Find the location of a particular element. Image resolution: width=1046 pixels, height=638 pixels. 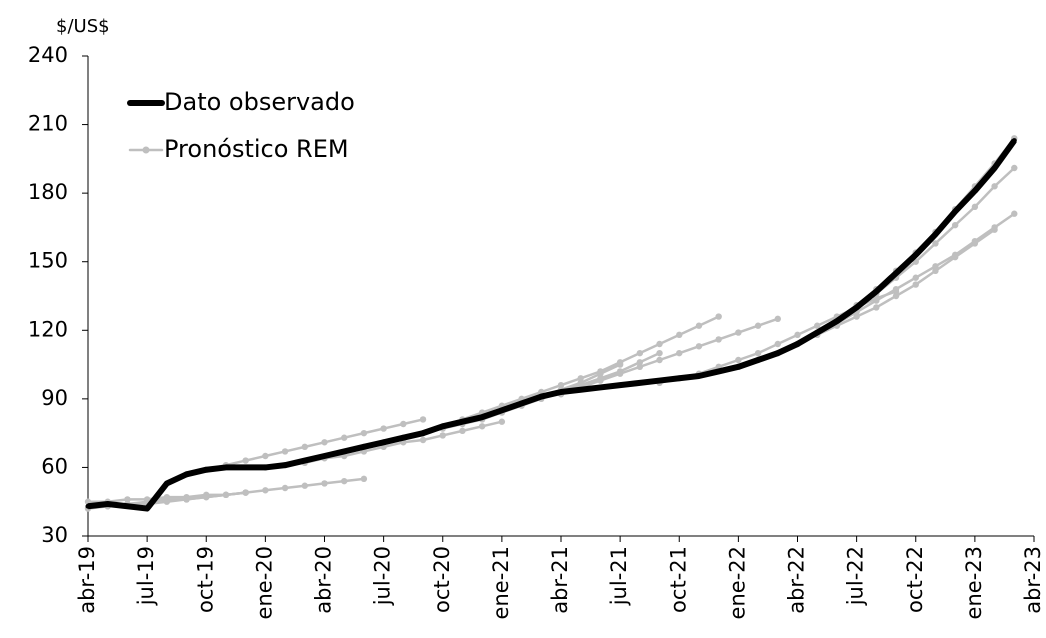

x-tick-label: oct-19 is located at coordinates (205, 579).